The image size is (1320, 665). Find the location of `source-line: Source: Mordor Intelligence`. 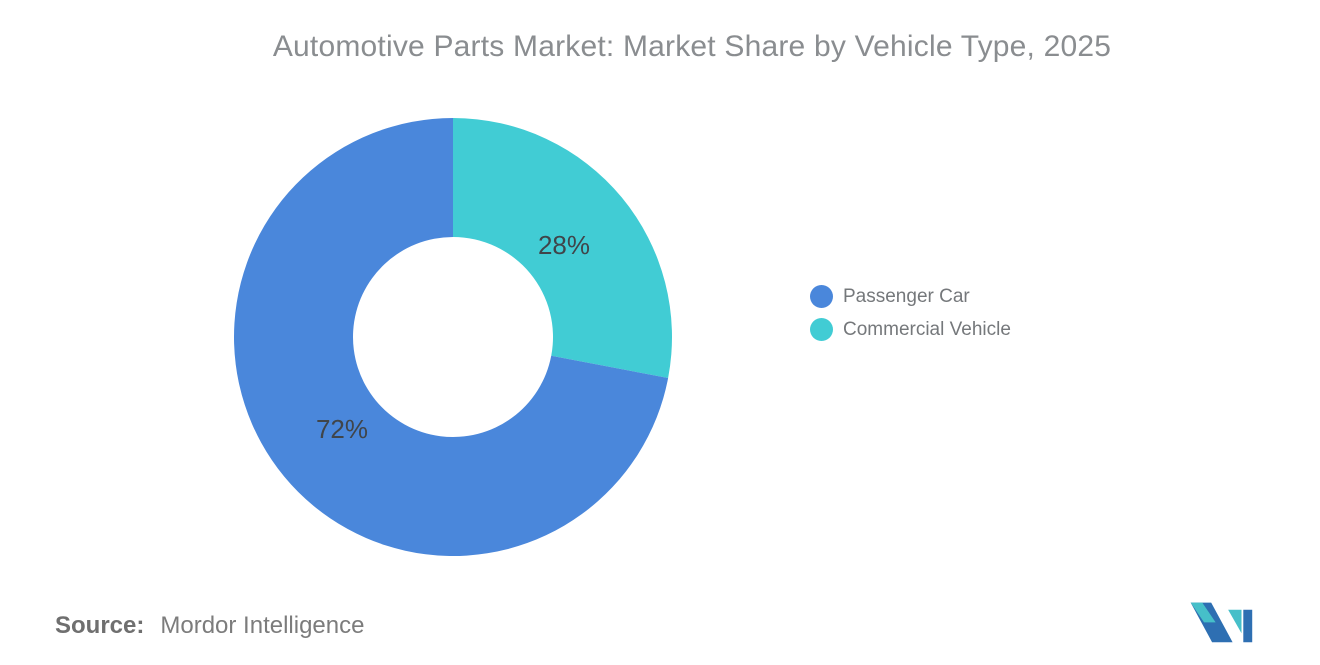

source-line: Source: Mordor Intelligence is located at coordinates (209, 626).